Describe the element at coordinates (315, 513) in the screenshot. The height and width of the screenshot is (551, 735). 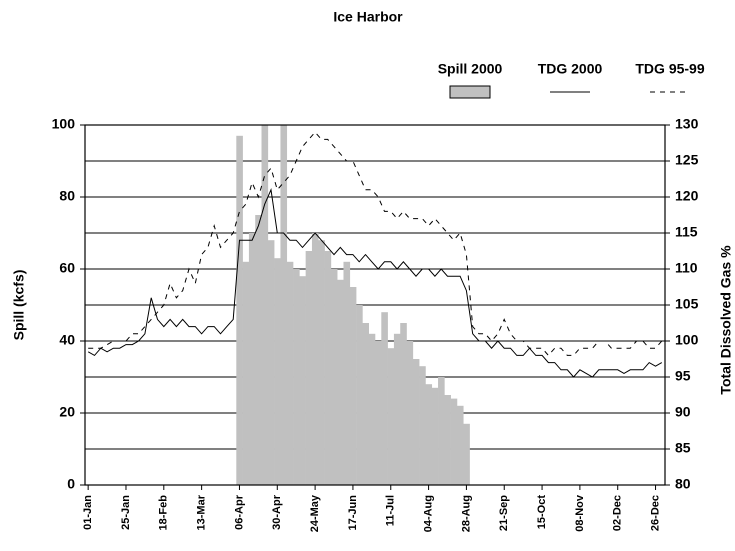
I see `x-tick-label: 24-May` at that location.